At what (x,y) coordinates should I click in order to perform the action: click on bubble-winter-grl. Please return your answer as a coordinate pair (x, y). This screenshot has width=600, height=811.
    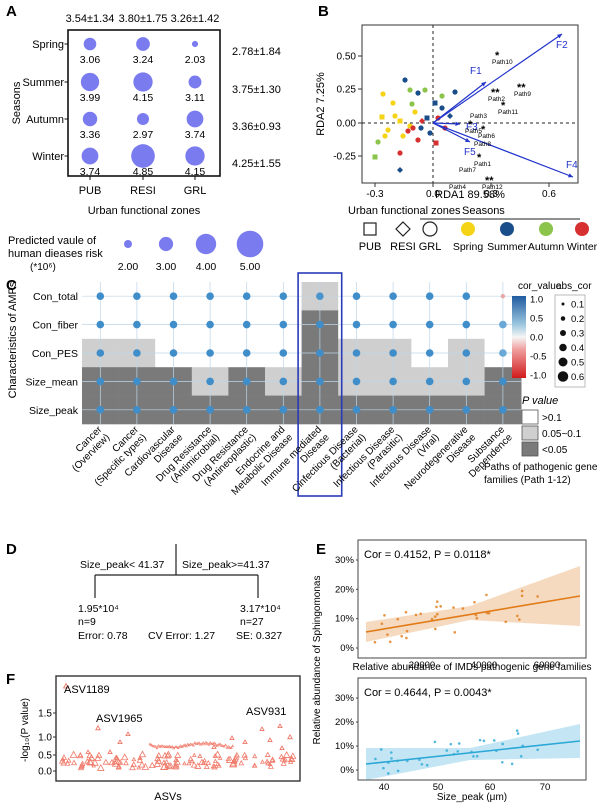
    Looking at the image, I should click on (195, 156).